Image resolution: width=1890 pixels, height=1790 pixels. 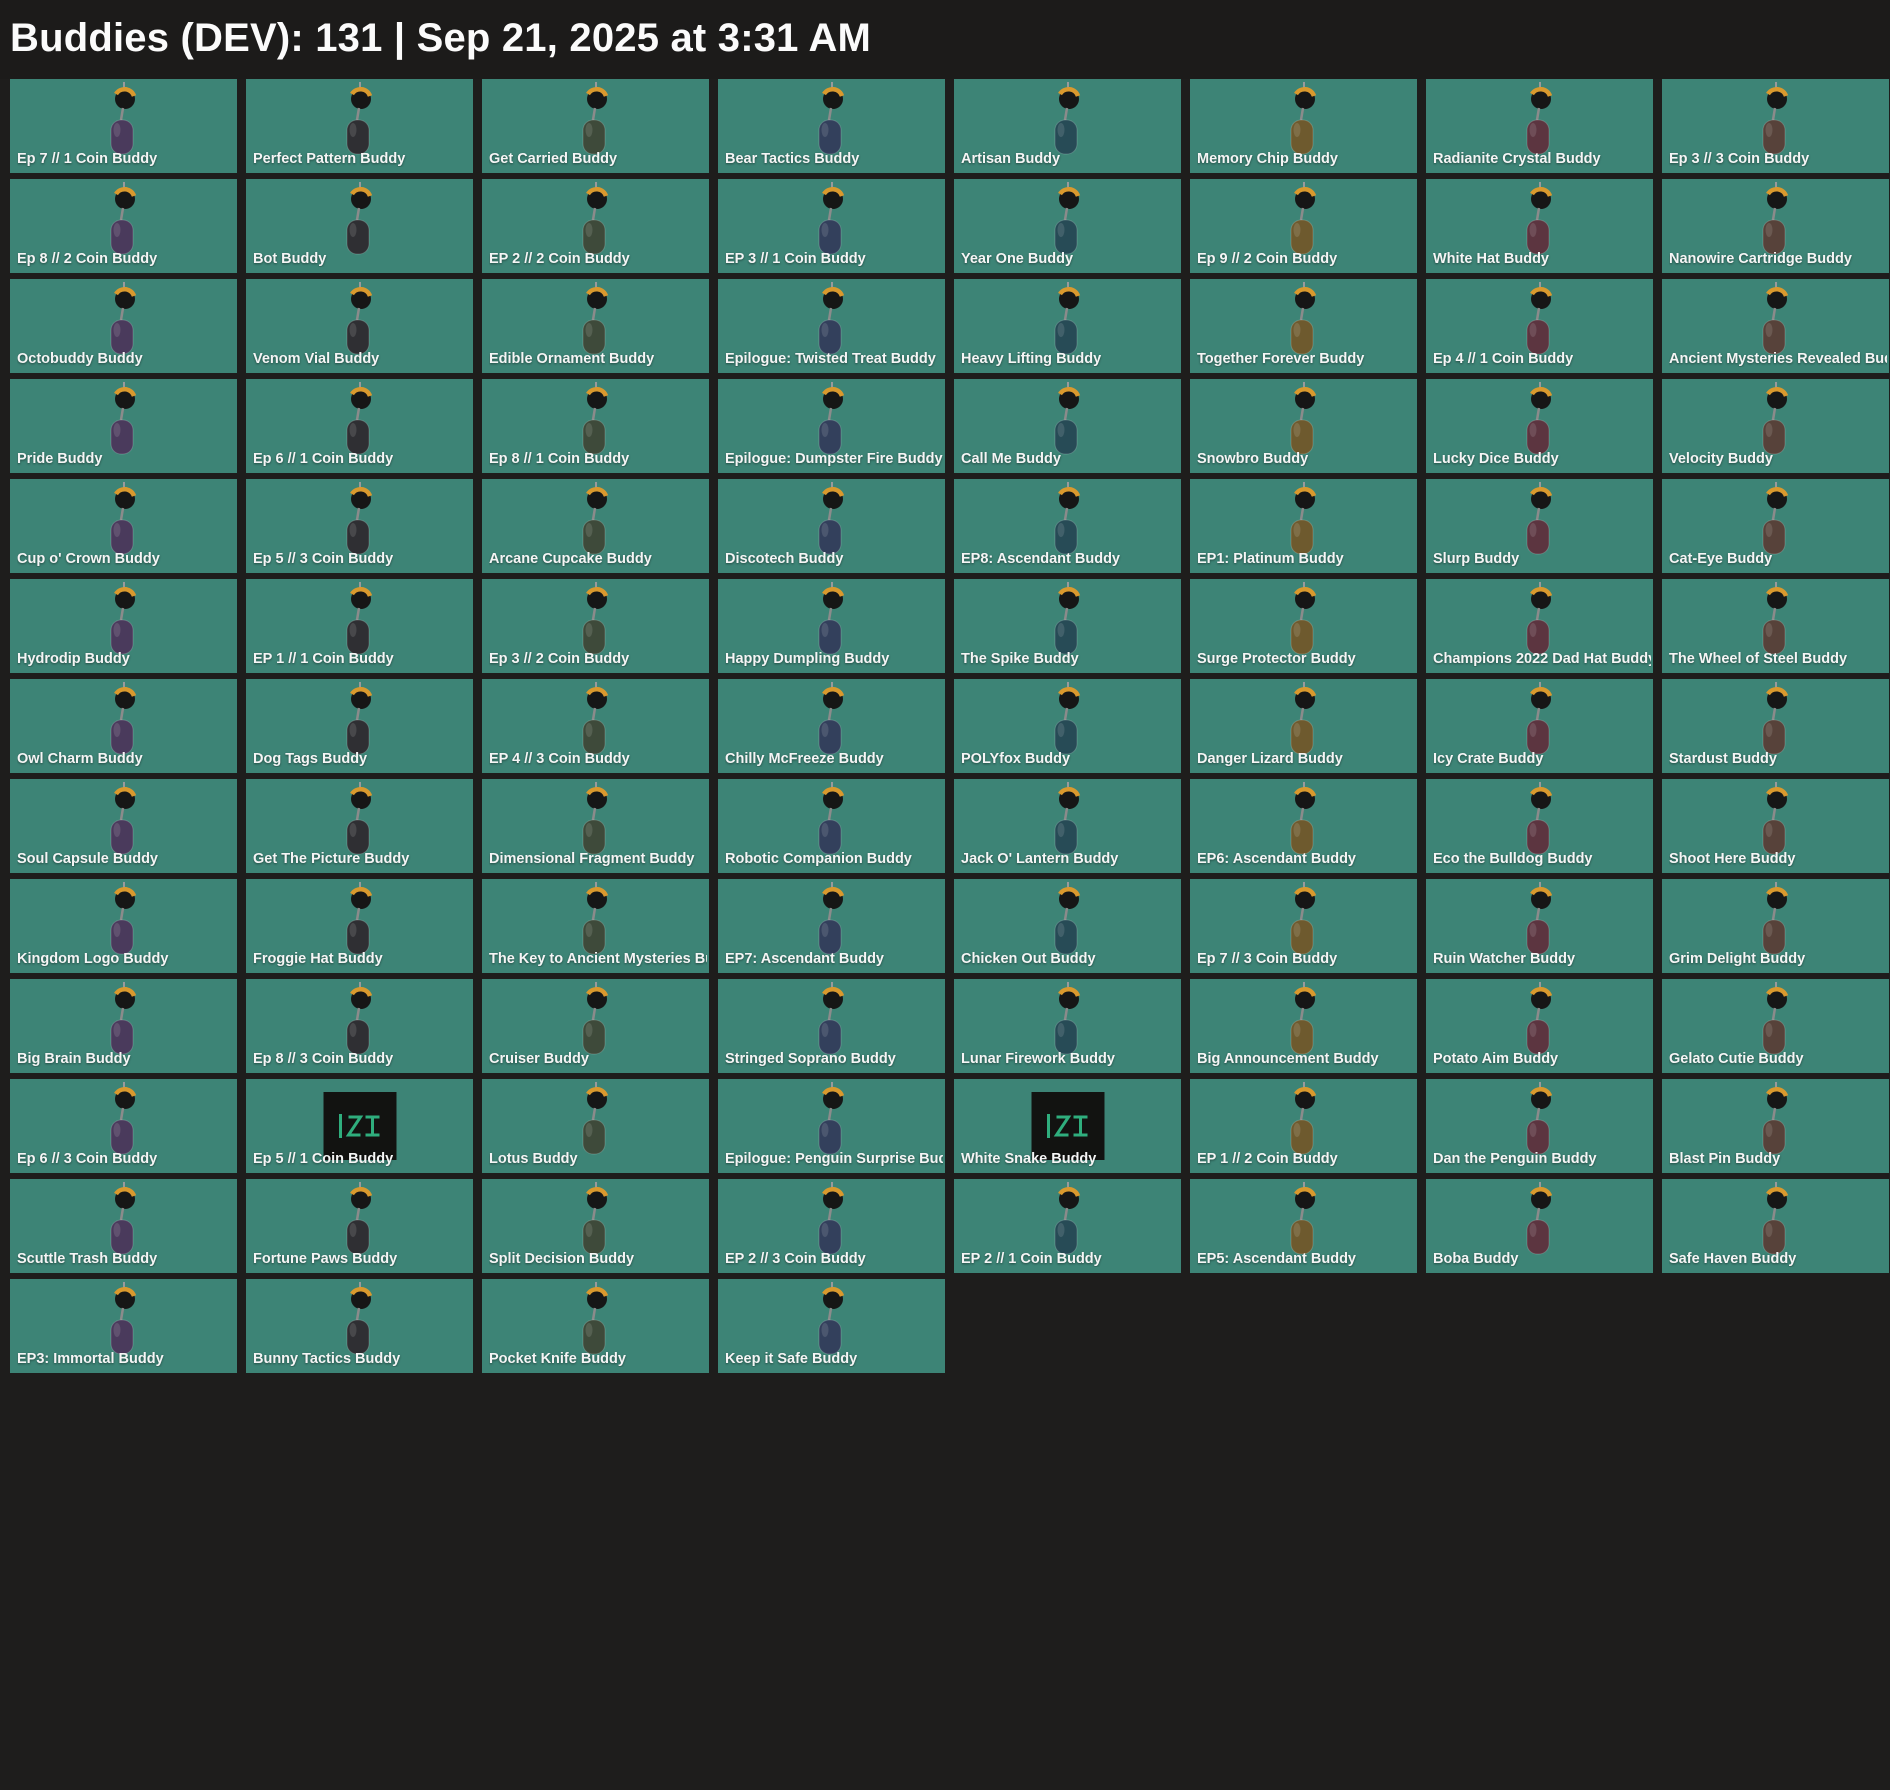 I want to click on buddy-card: Keep it Safe Buddy, so click(x=831, y=1326).